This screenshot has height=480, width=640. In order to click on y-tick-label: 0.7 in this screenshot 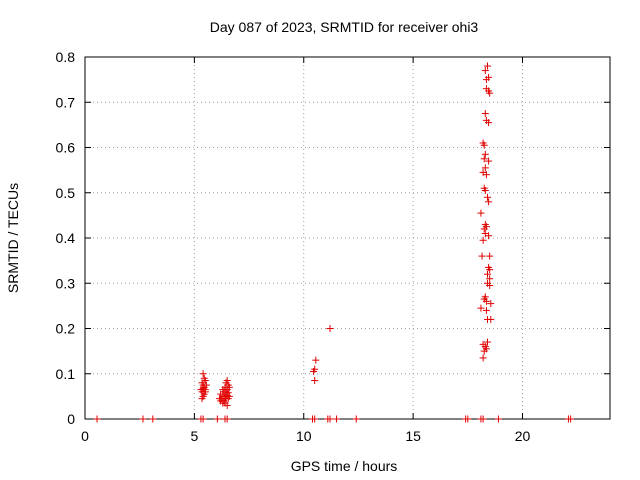, I will do `click(66, 102)`.